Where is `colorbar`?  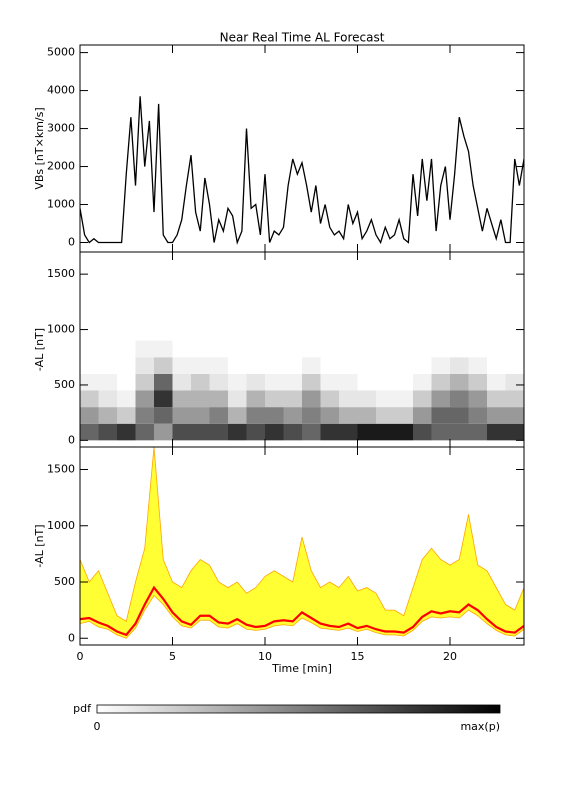 colorbar is located at coordinates (298, 709).